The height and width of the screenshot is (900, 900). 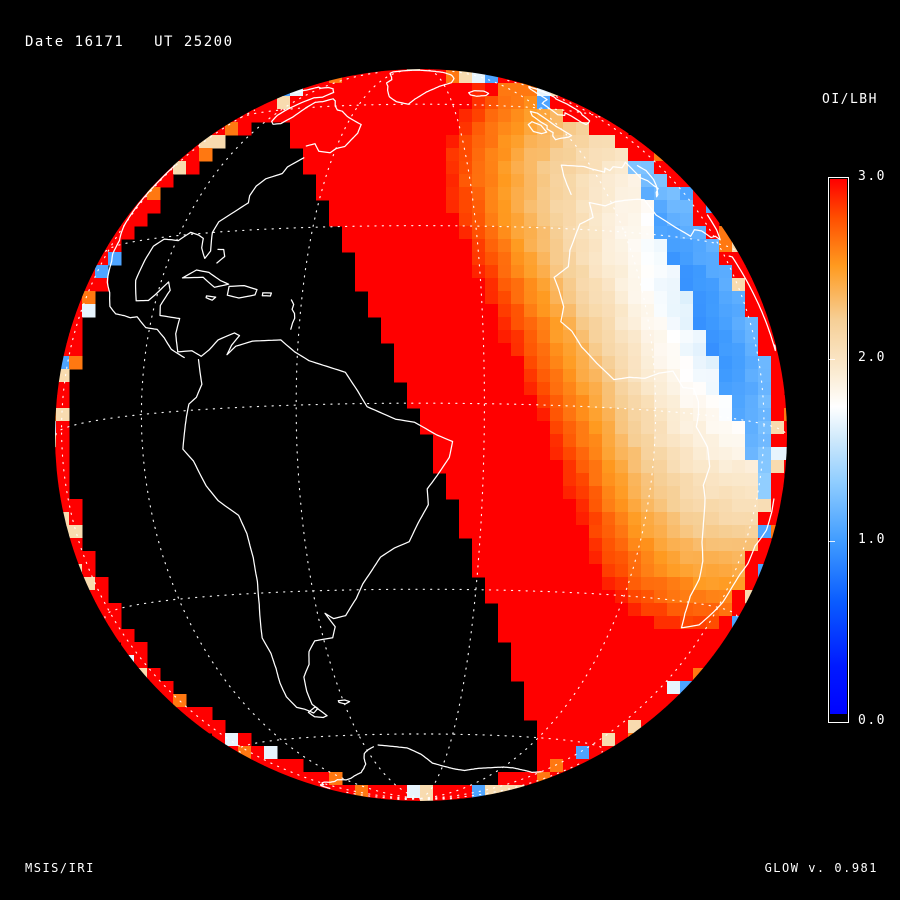 What do you see at coordinates (872, 358) in the screenshot?
I see `colorbar-tick-label: 2.0` at bounding box center [872, 358].